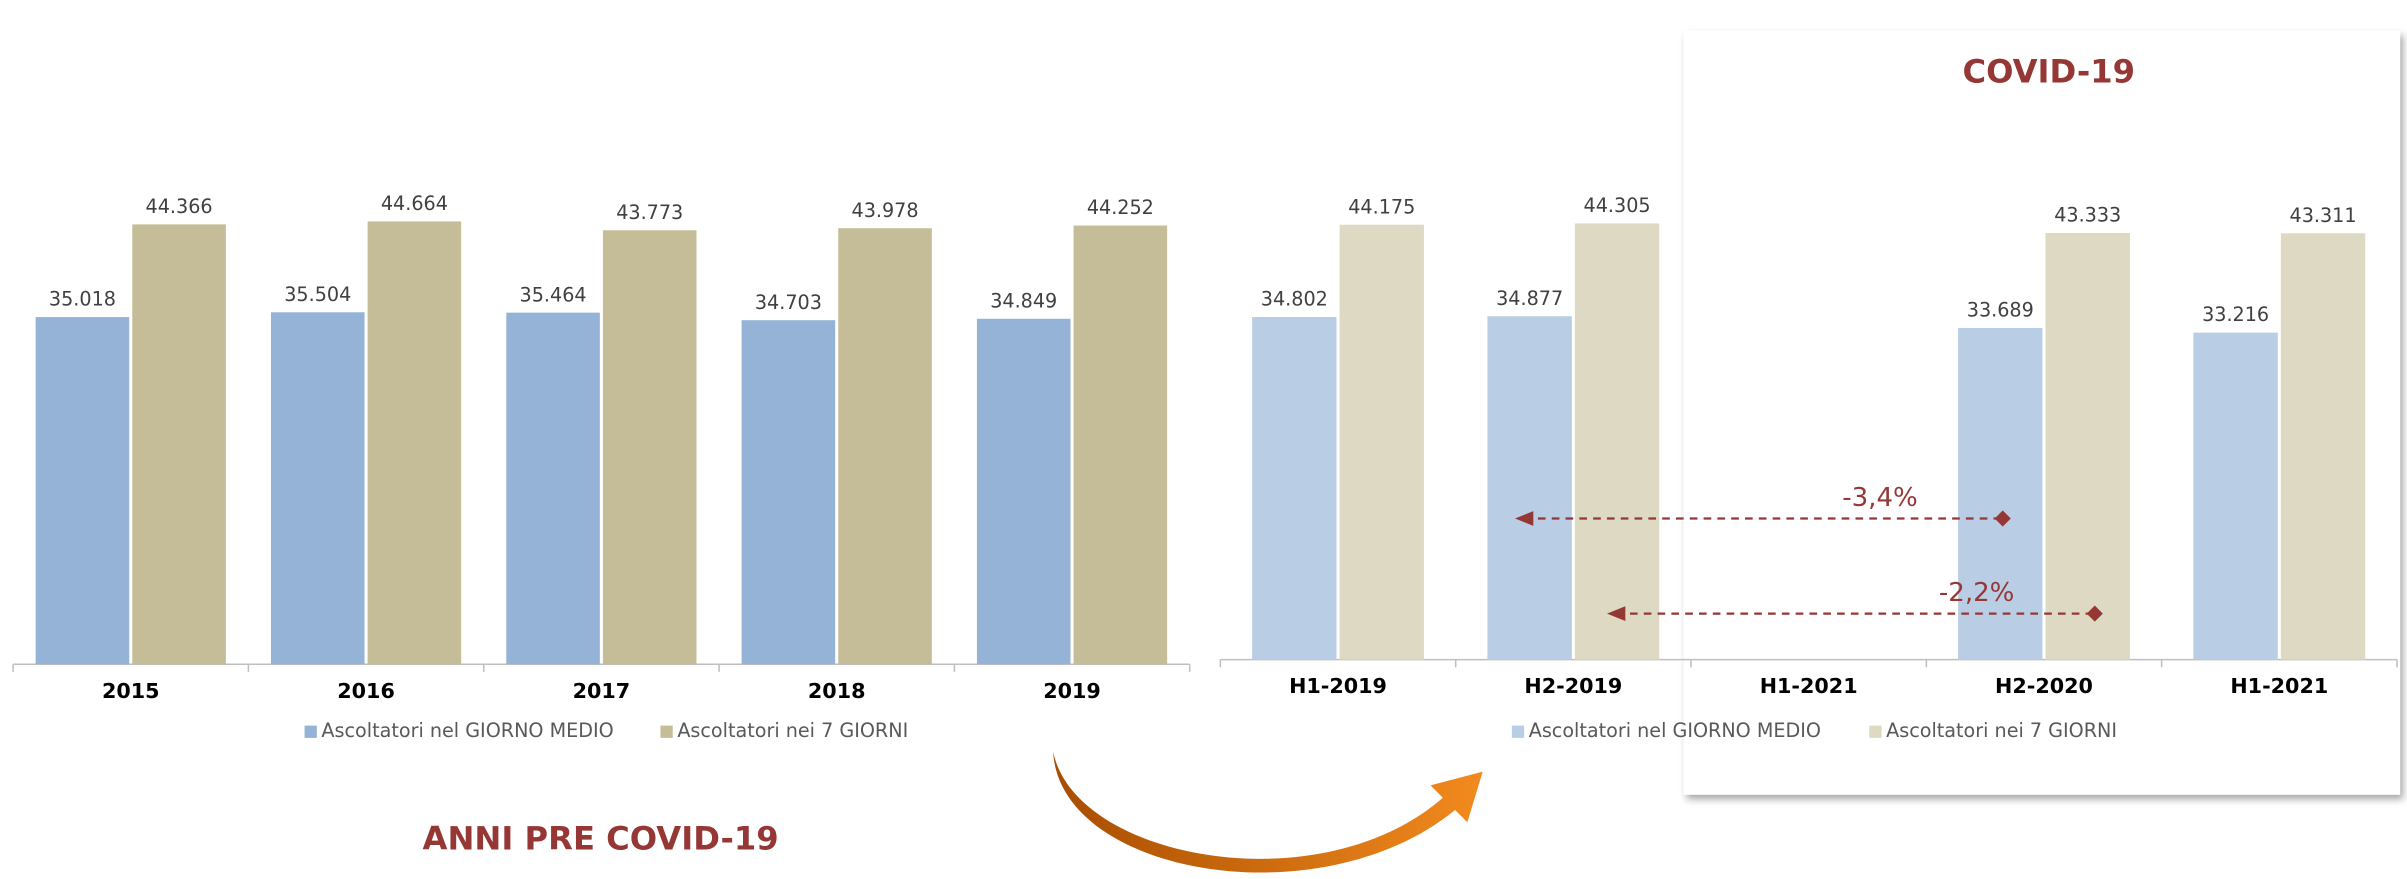 Image resolution: width=2407 pixels, height=879 pixels. Describe the element at coordinates (1977, 593) in the screenshot. I see `annotation: -2,2%` at that location.